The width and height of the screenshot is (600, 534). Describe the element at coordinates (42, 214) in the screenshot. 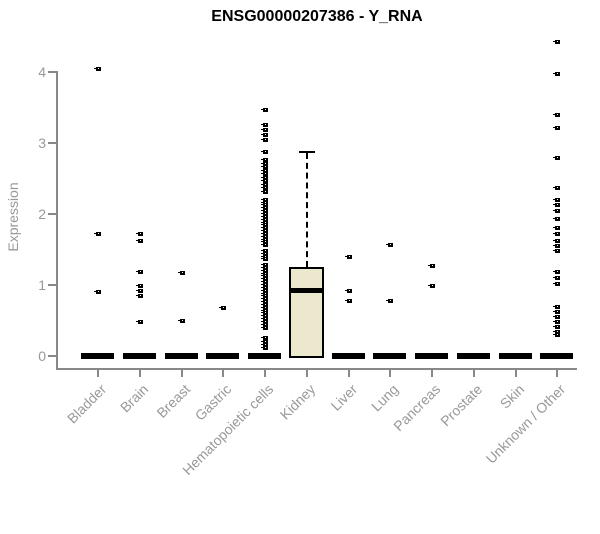

I see `y-tick-label: 2` at that location.